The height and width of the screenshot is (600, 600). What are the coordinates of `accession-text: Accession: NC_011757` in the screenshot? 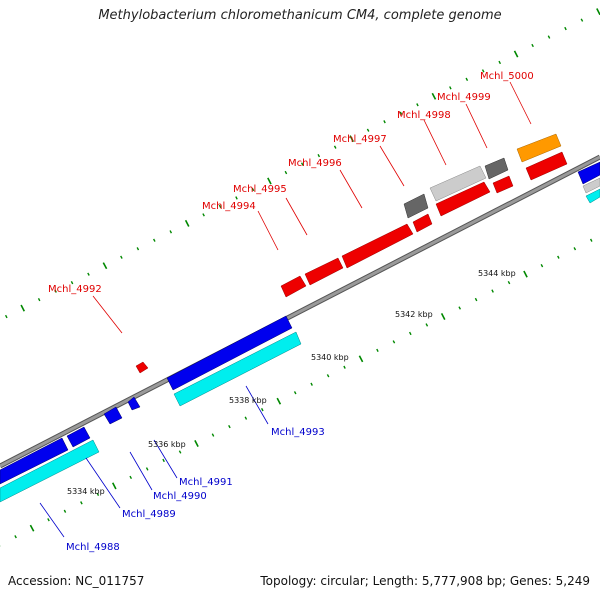 It's located at (76, 581).